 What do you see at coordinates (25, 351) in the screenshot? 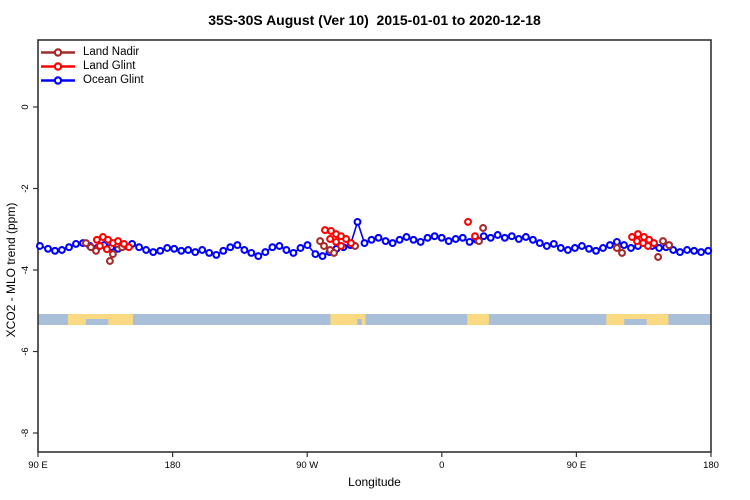
I see `y-tick-label: -6` at bounding box center [25, 351].